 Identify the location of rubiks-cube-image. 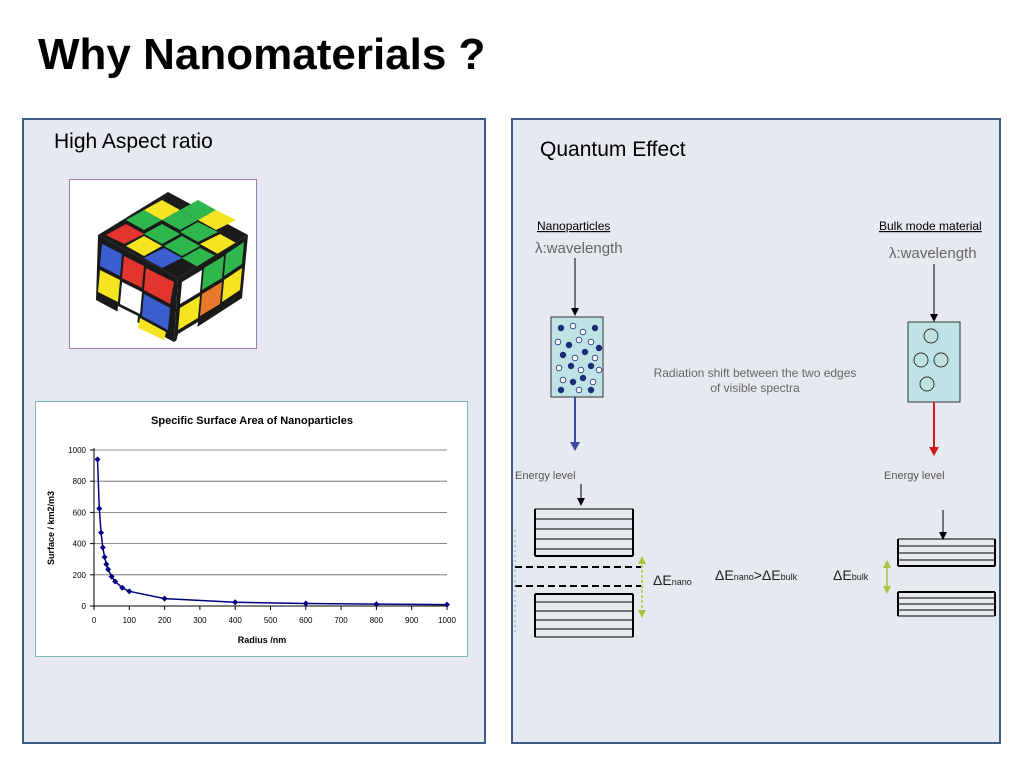
(163, 264).